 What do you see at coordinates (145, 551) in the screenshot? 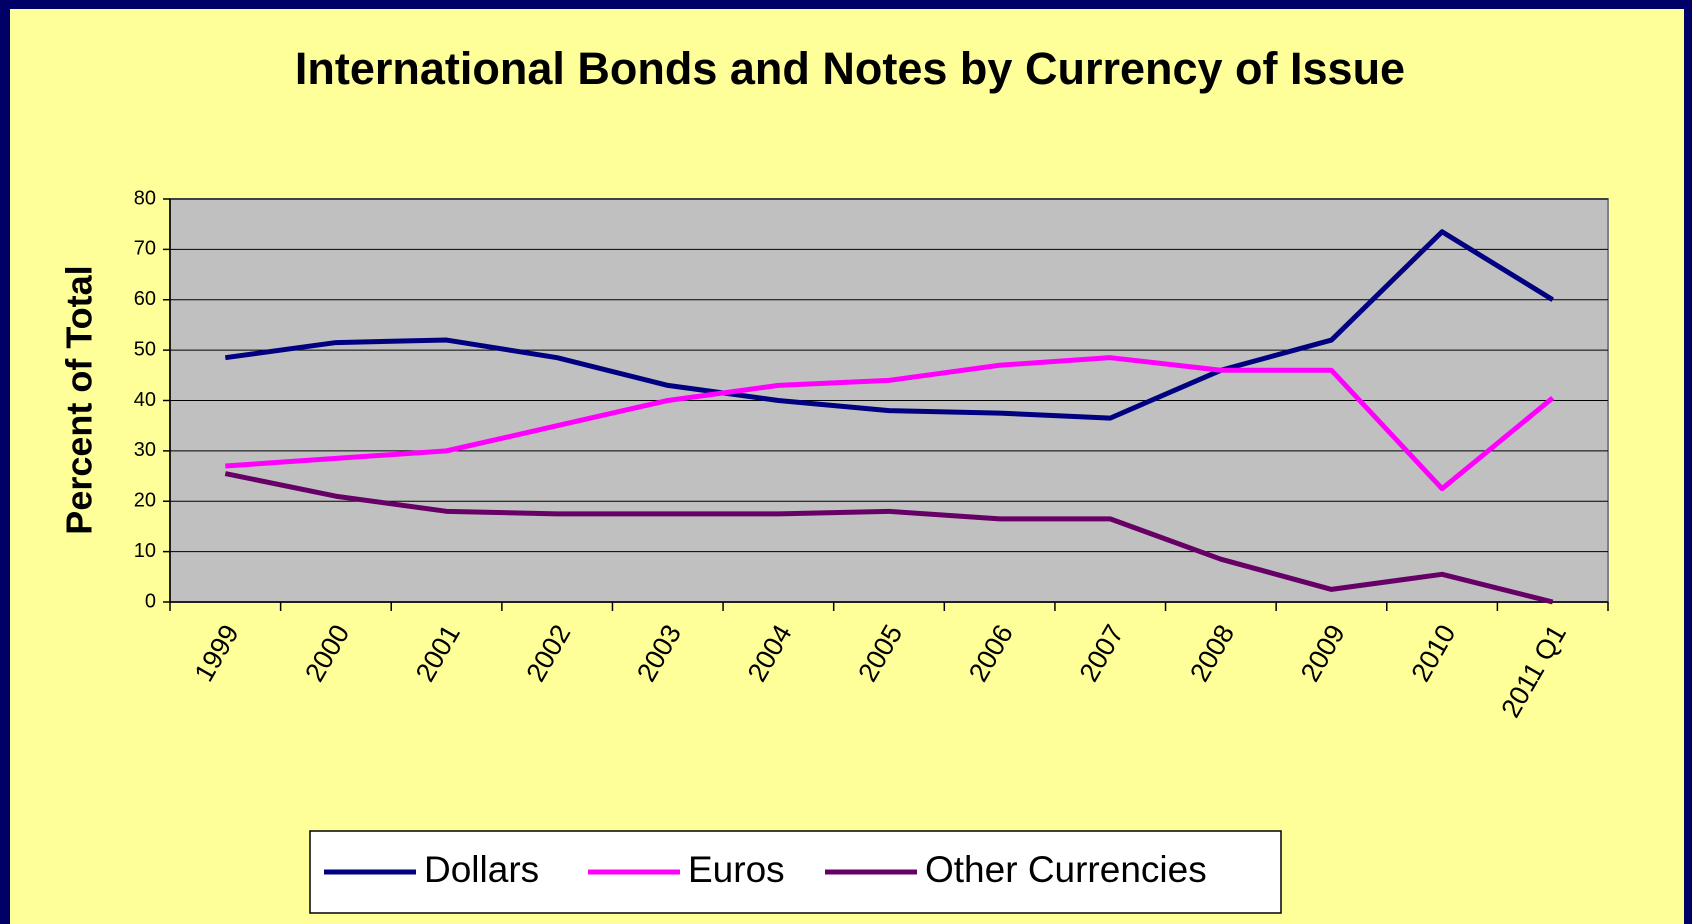
I see `y-tick-label: 10` at bounding box center [145, 551].